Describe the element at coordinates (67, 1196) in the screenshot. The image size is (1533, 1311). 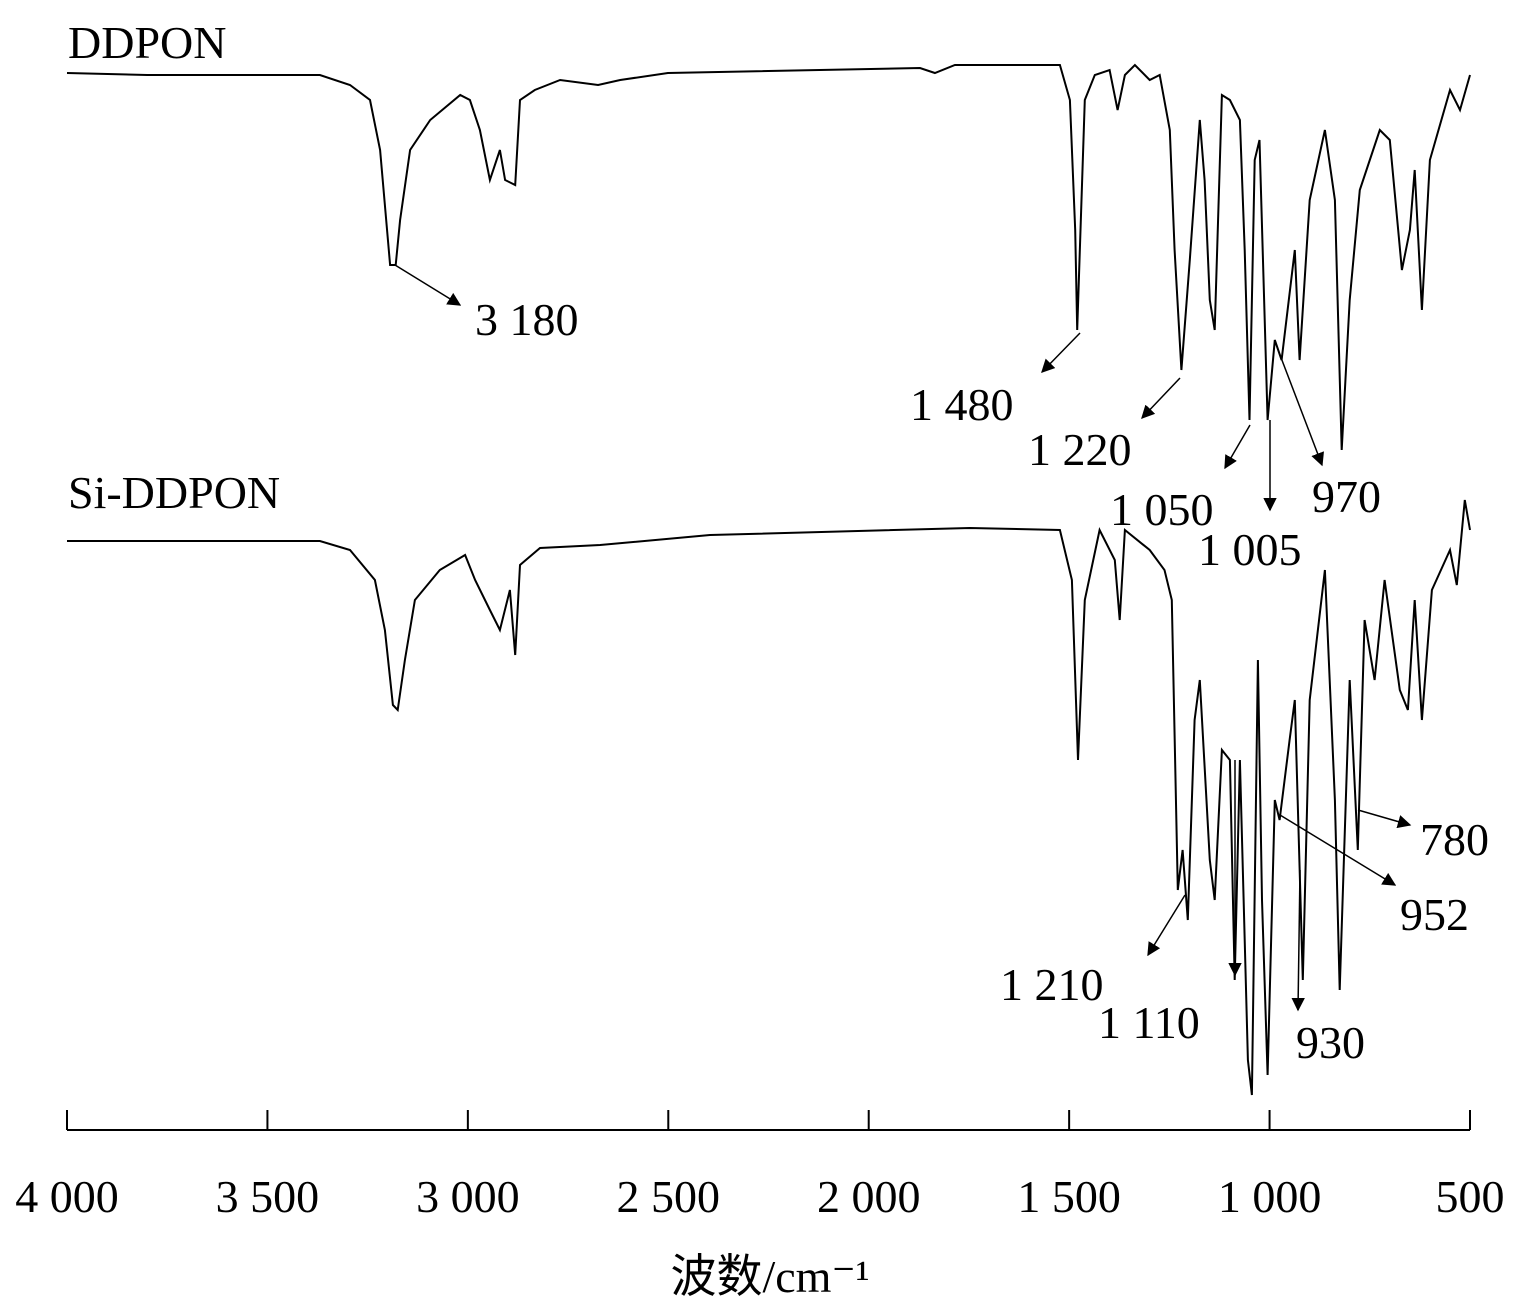
I see `x-tick-label: 4 000` at that location.